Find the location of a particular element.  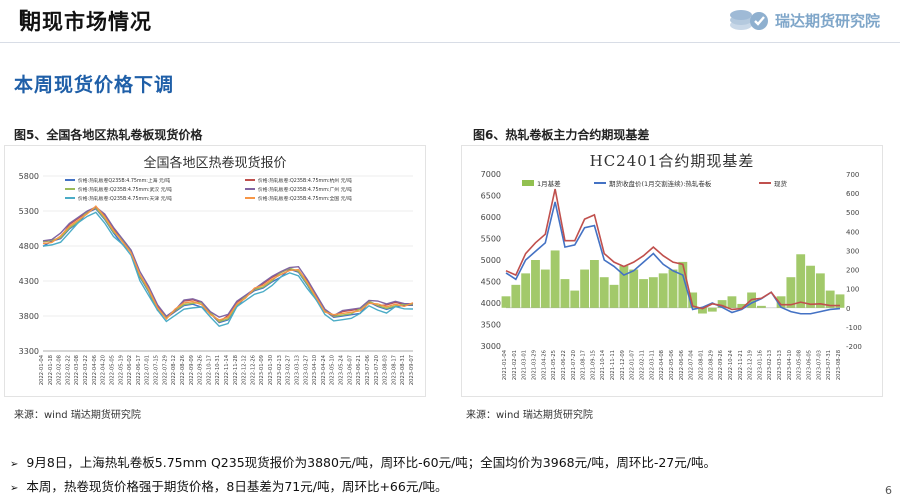

chart5-x-tick-label: 2022-11-14 is located at coordinates (227, 369).